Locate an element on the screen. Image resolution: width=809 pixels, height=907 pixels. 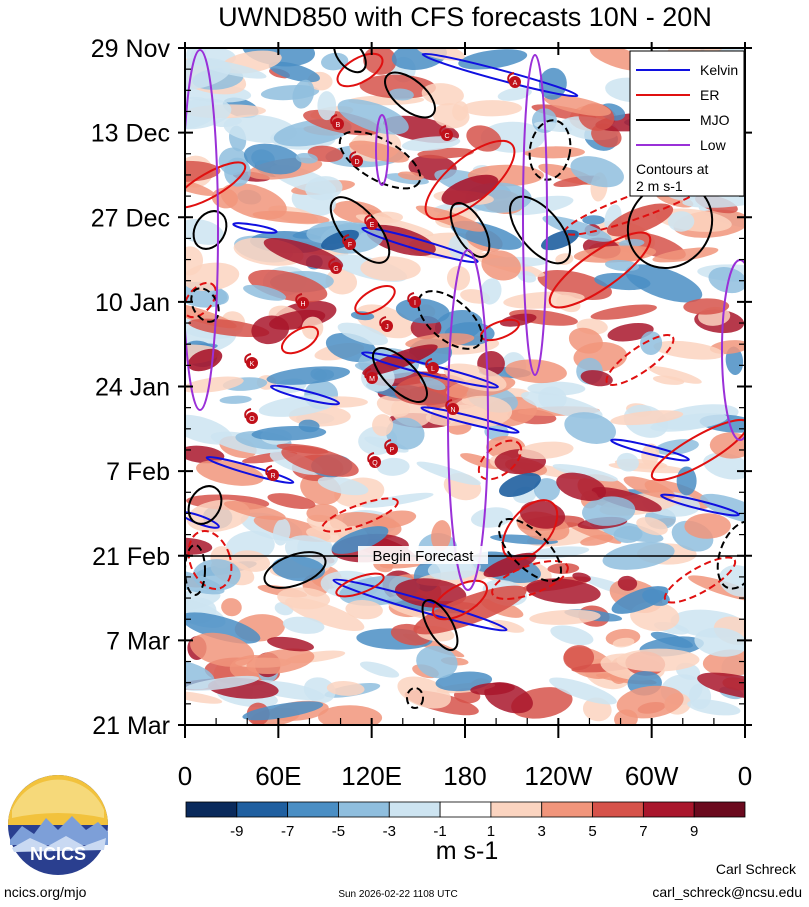
svg-text: F is located at coordinates (350, 245).